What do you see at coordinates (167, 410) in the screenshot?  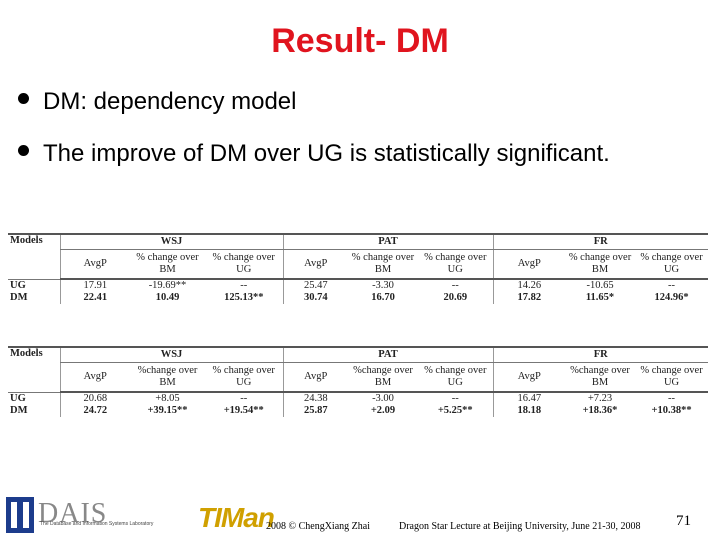 I see `data-cell: +39.15**` at bounding box center [167, 410].